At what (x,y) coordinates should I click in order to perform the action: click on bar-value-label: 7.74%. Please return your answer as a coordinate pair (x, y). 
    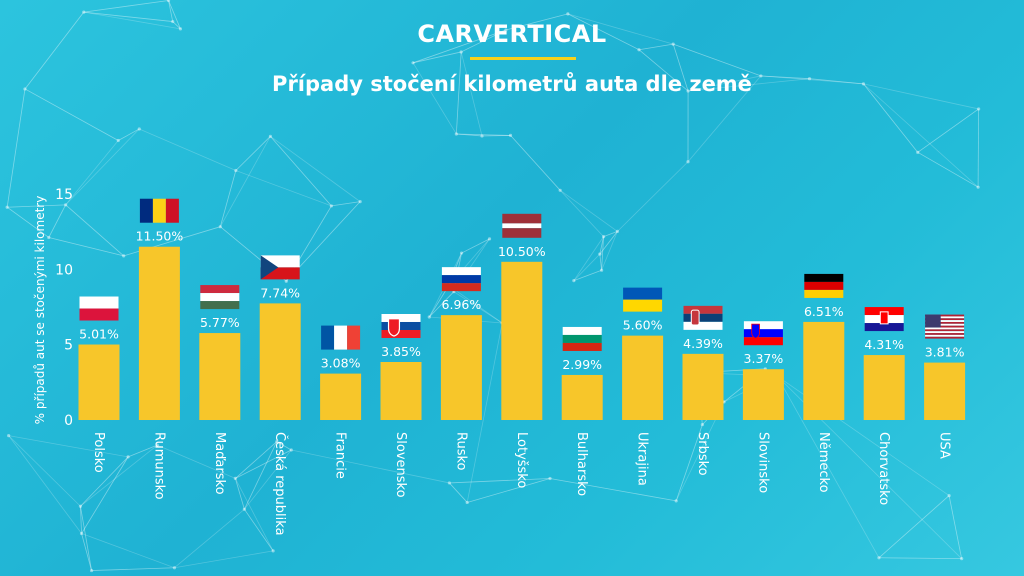
    Looking at the image, I should click on (280, 292).